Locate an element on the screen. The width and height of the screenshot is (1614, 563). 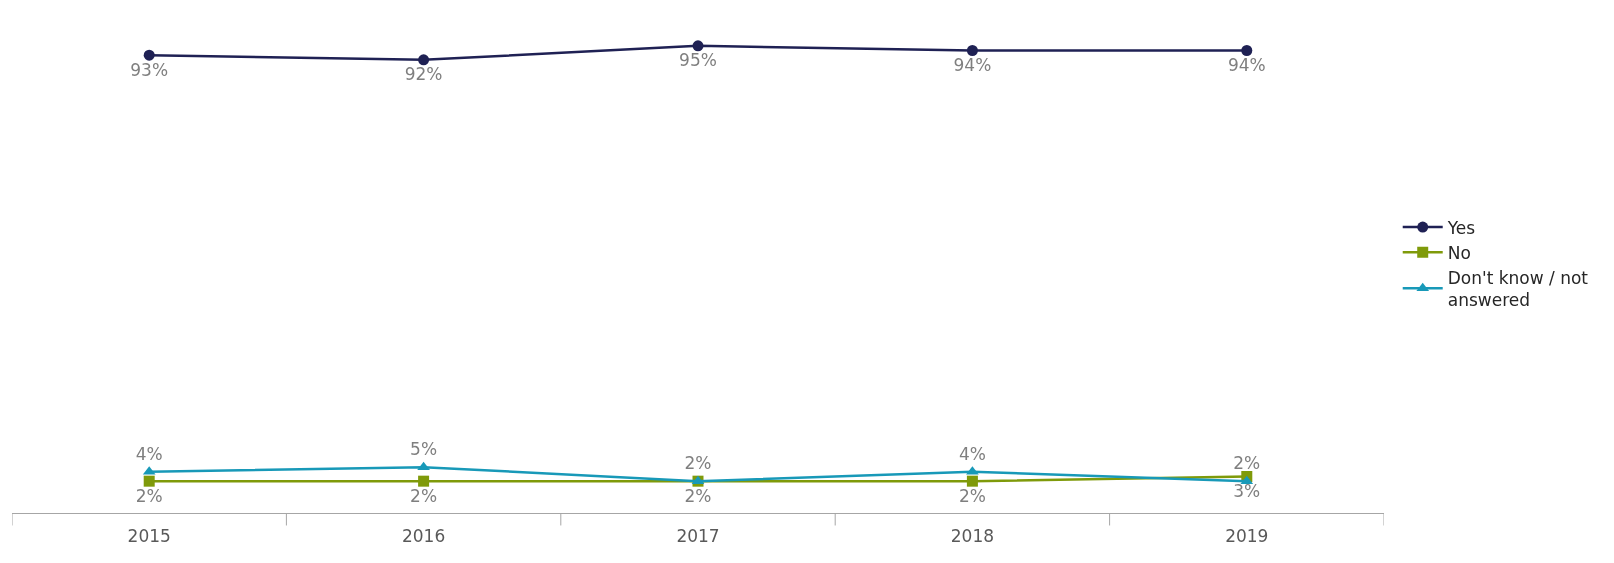
data-label: 5% is located at coordinates (424, 449).